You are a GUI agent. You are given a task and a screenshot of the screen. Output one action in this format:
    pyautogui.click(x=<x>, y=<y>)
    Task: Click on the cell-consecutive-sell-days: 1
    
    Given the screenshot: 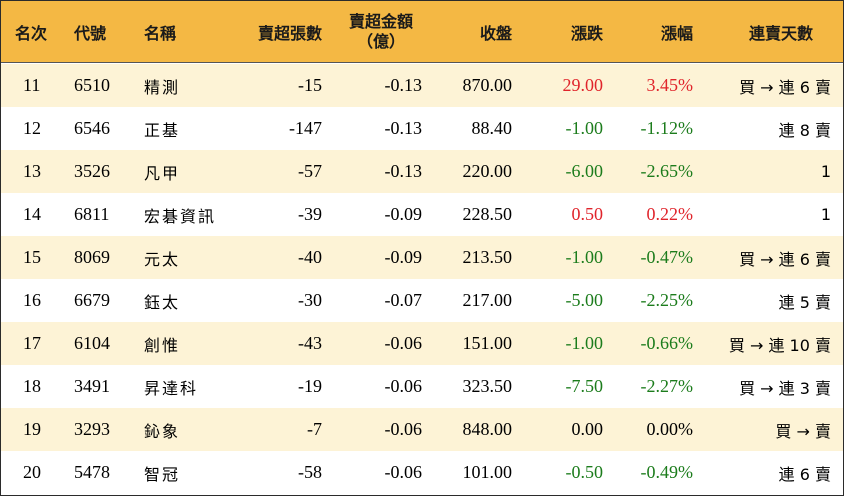 What is the action you would take?
    pyautogui.click(x=825, y=171)
    